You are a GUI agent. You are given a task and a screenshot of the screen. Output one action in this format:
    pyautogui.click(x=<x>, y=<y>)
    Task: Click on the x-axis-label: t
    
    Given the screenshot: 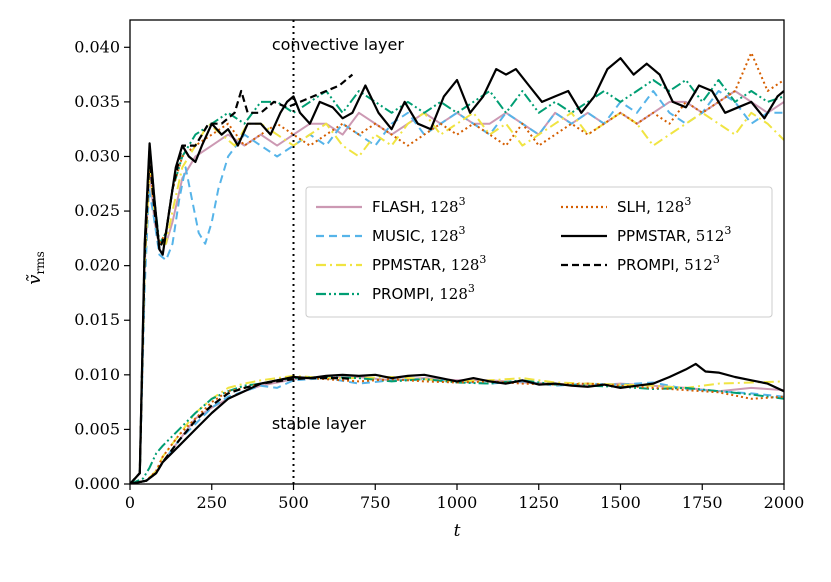 What is the action you would take?
    pyautogui.click(x=457, y=531)
    